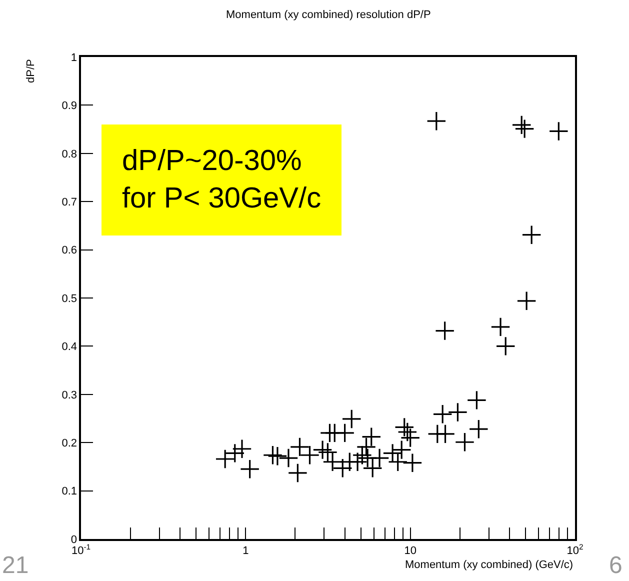  What do you see at coordinates (70, 106) in the screenshot?
I see `y-tick-label: 0.9` at bounding box center [70, 106].